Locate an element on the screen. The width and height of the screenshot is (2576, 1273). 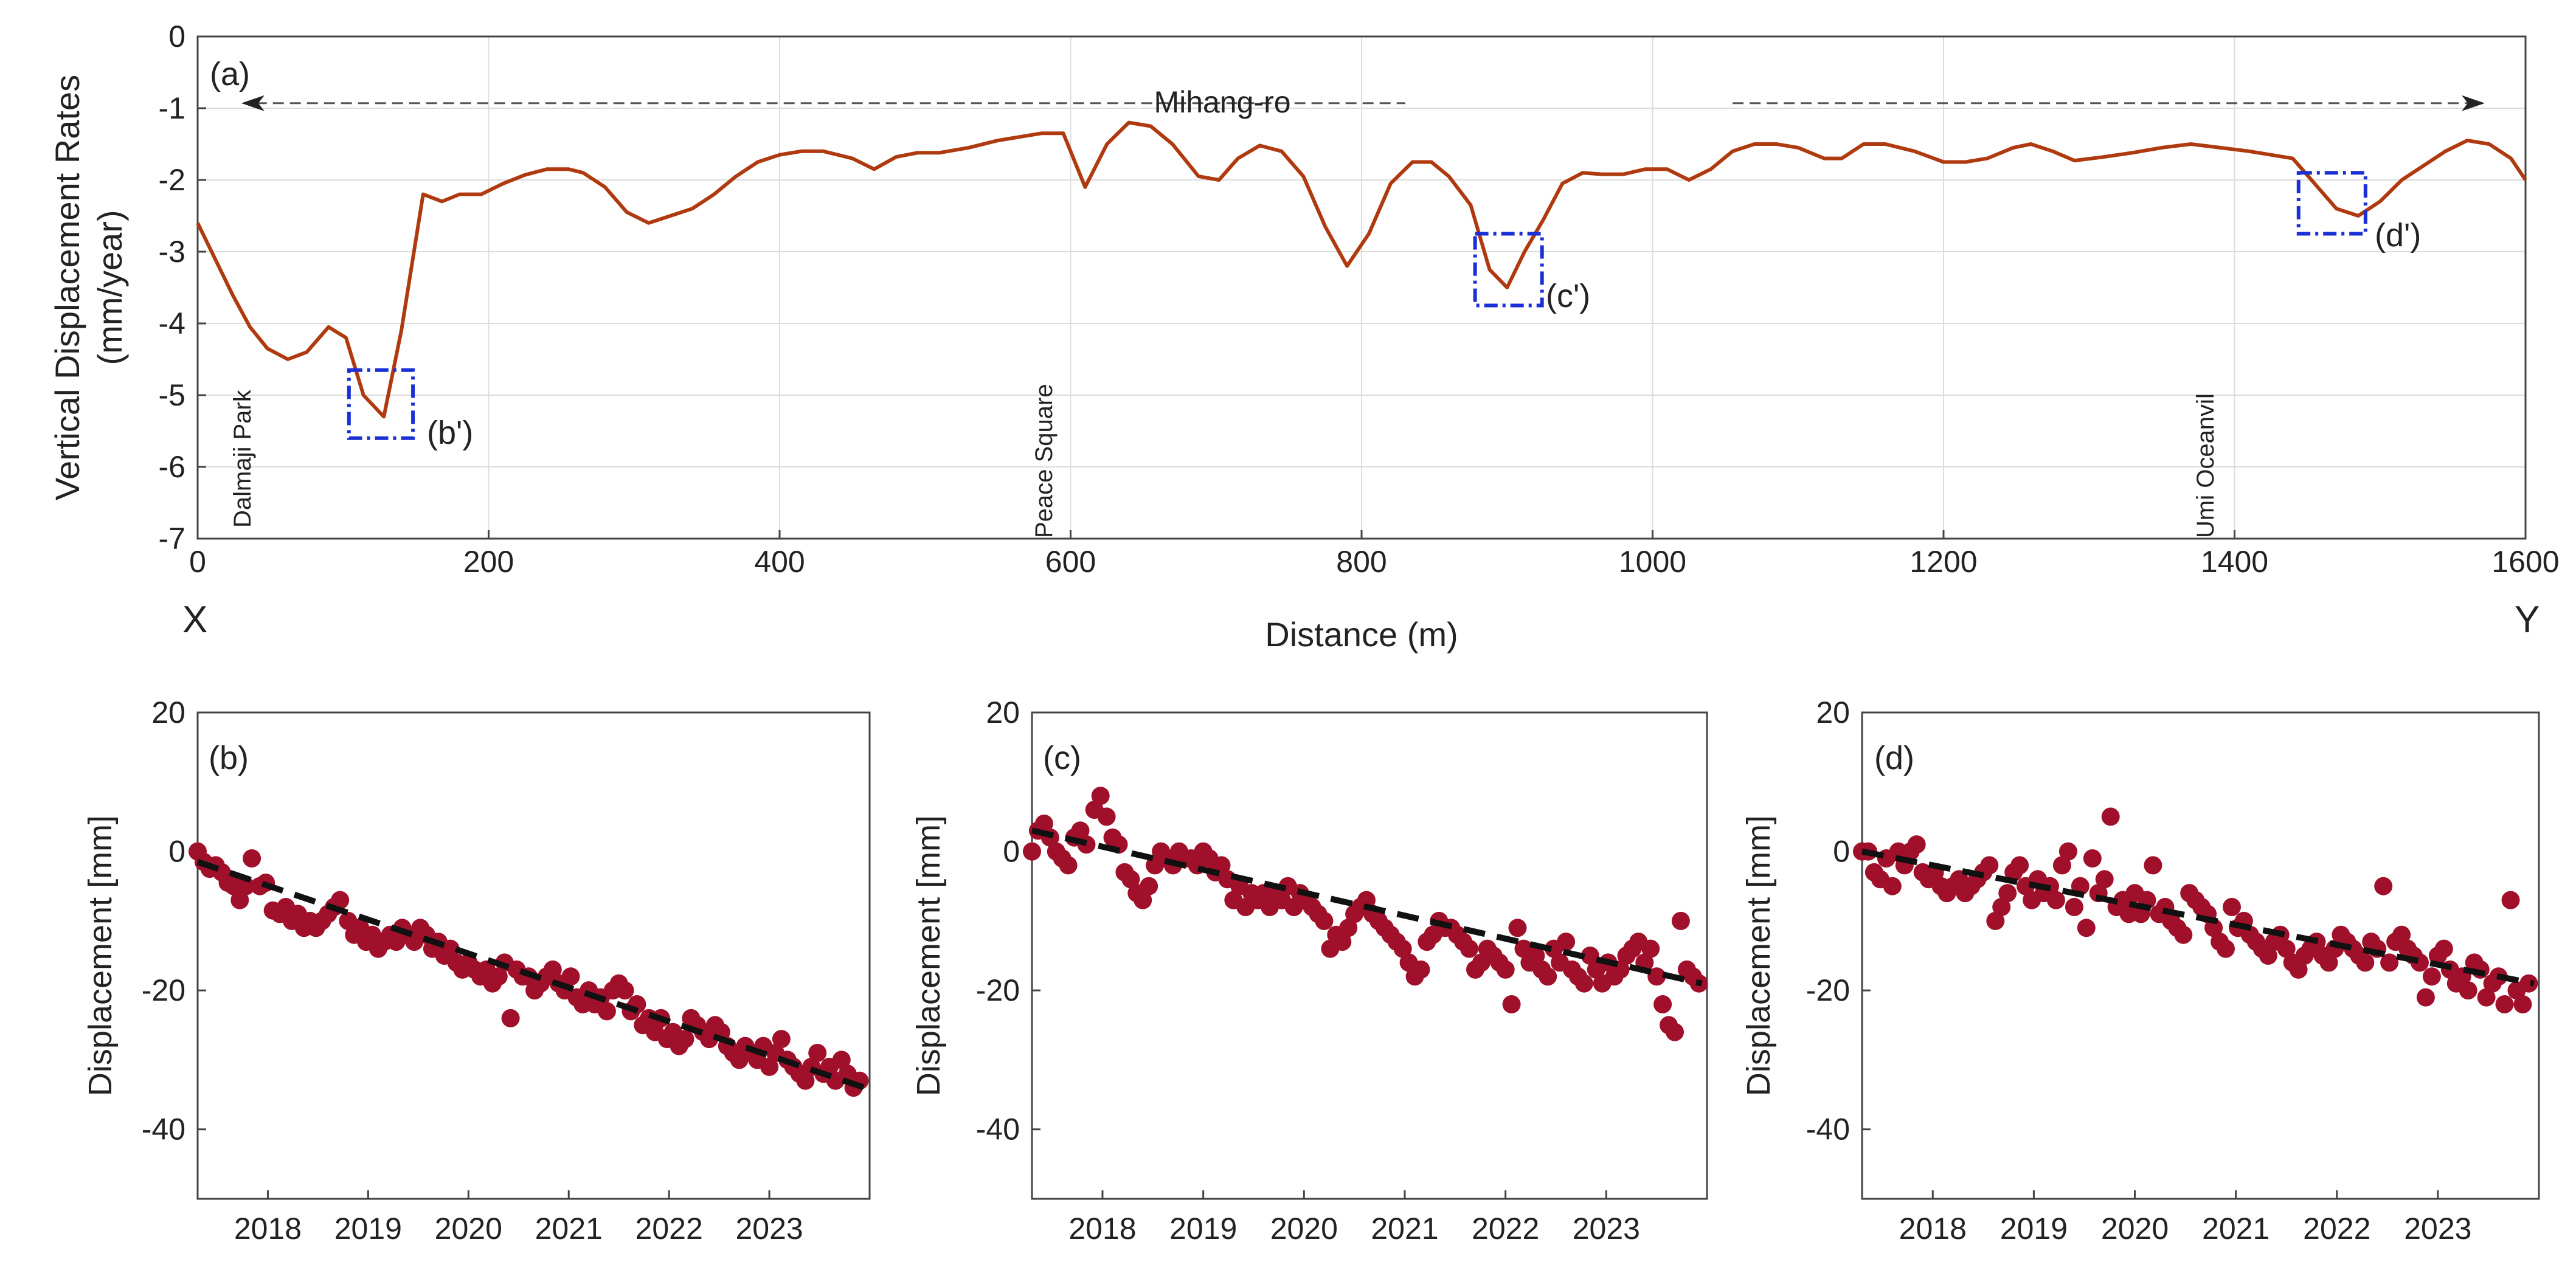
y-axis-ticks: 0 -1 -2 -3 -4 -5 -6 -7 is located at coordinates (182, 287).